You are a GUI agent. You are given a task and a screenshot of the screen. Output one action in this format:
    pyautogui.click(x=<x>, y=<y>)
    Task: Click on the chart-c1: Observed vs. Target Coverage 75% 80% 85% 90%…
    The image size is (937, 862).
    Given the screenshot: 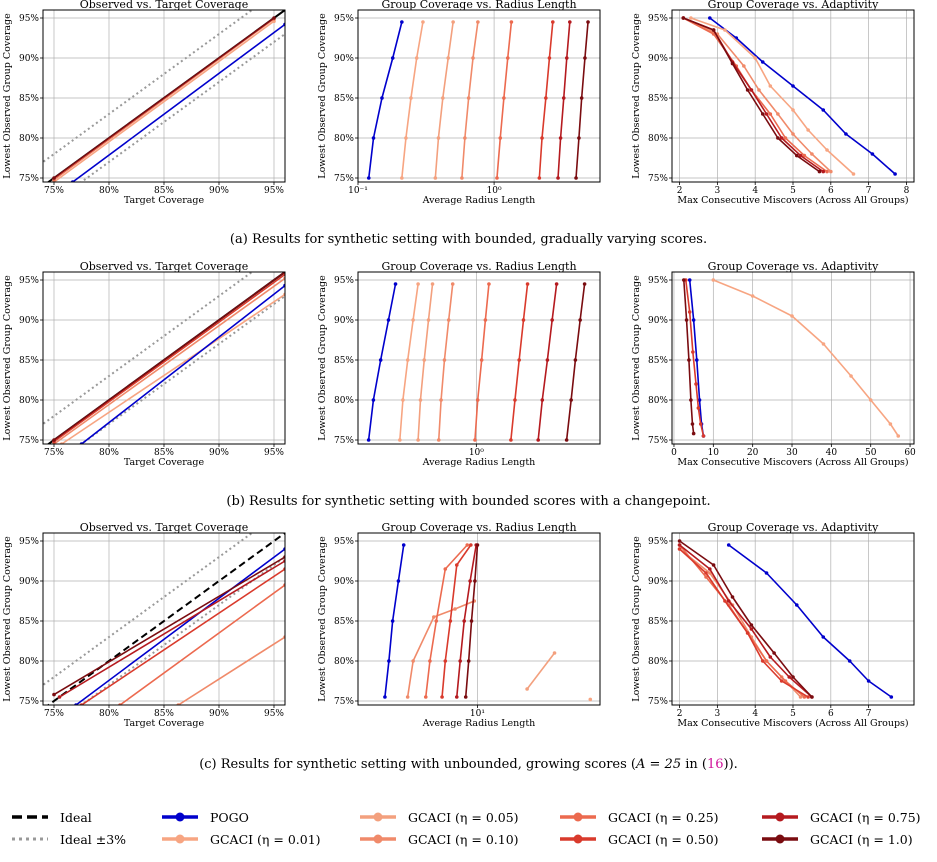 What is the action you would take?
    pyautogui.click(x=144, y=625)
    